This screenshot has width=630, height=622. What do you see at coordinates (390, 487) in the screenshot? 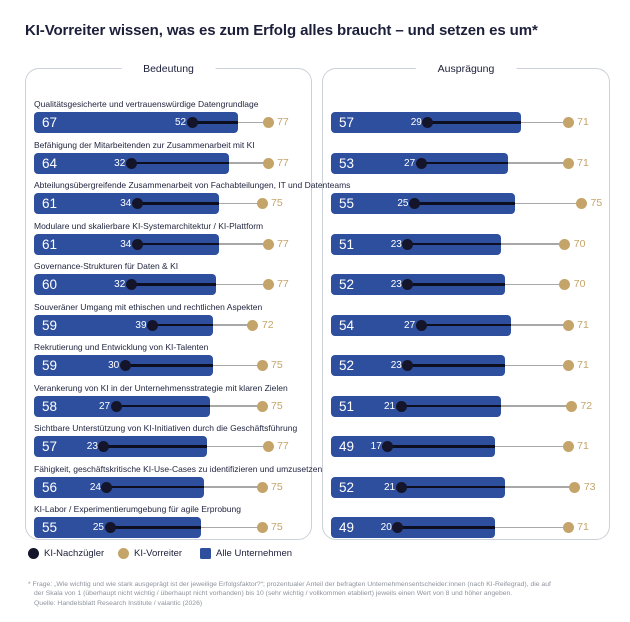
I see `nachzuegler-value-label: 21` at bounding box center [390, 487].